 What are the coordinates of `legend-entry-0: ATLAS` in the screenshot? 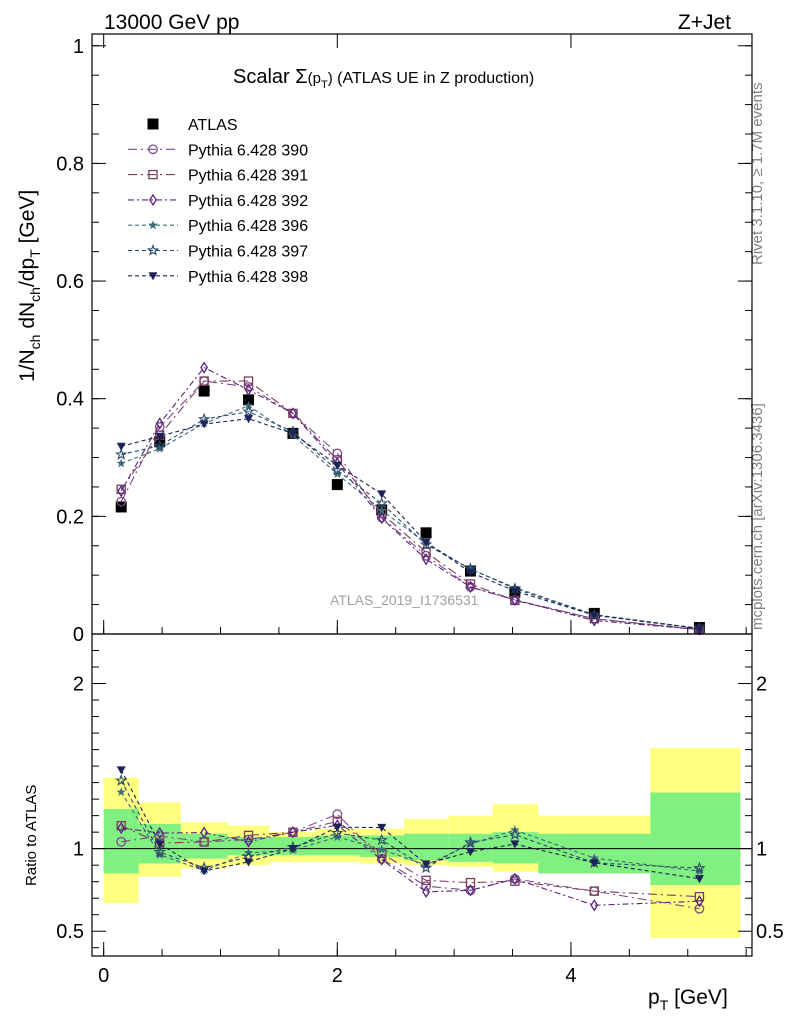 It's located at (192, 125).